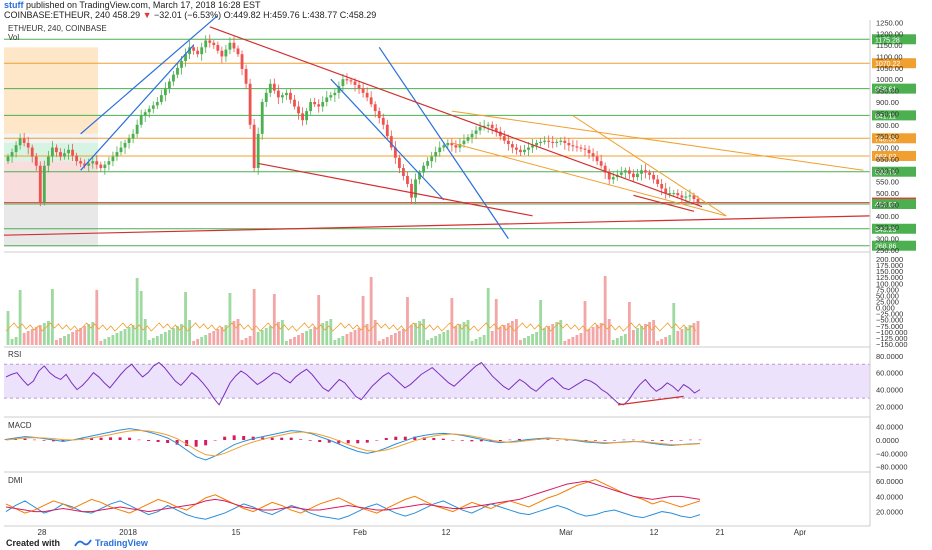 This screenshot has width=932, height=550. What do you see at coordinates (437, 381) in the screenshot?
I see `rsi-band` at bounding box center [437, 381].